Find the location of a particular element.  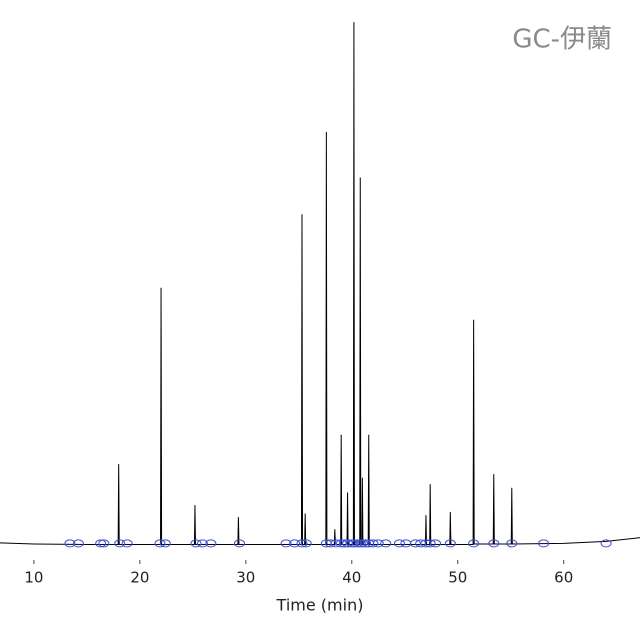

x-axis-label: Time (min) is located at coordinates (320, 605).